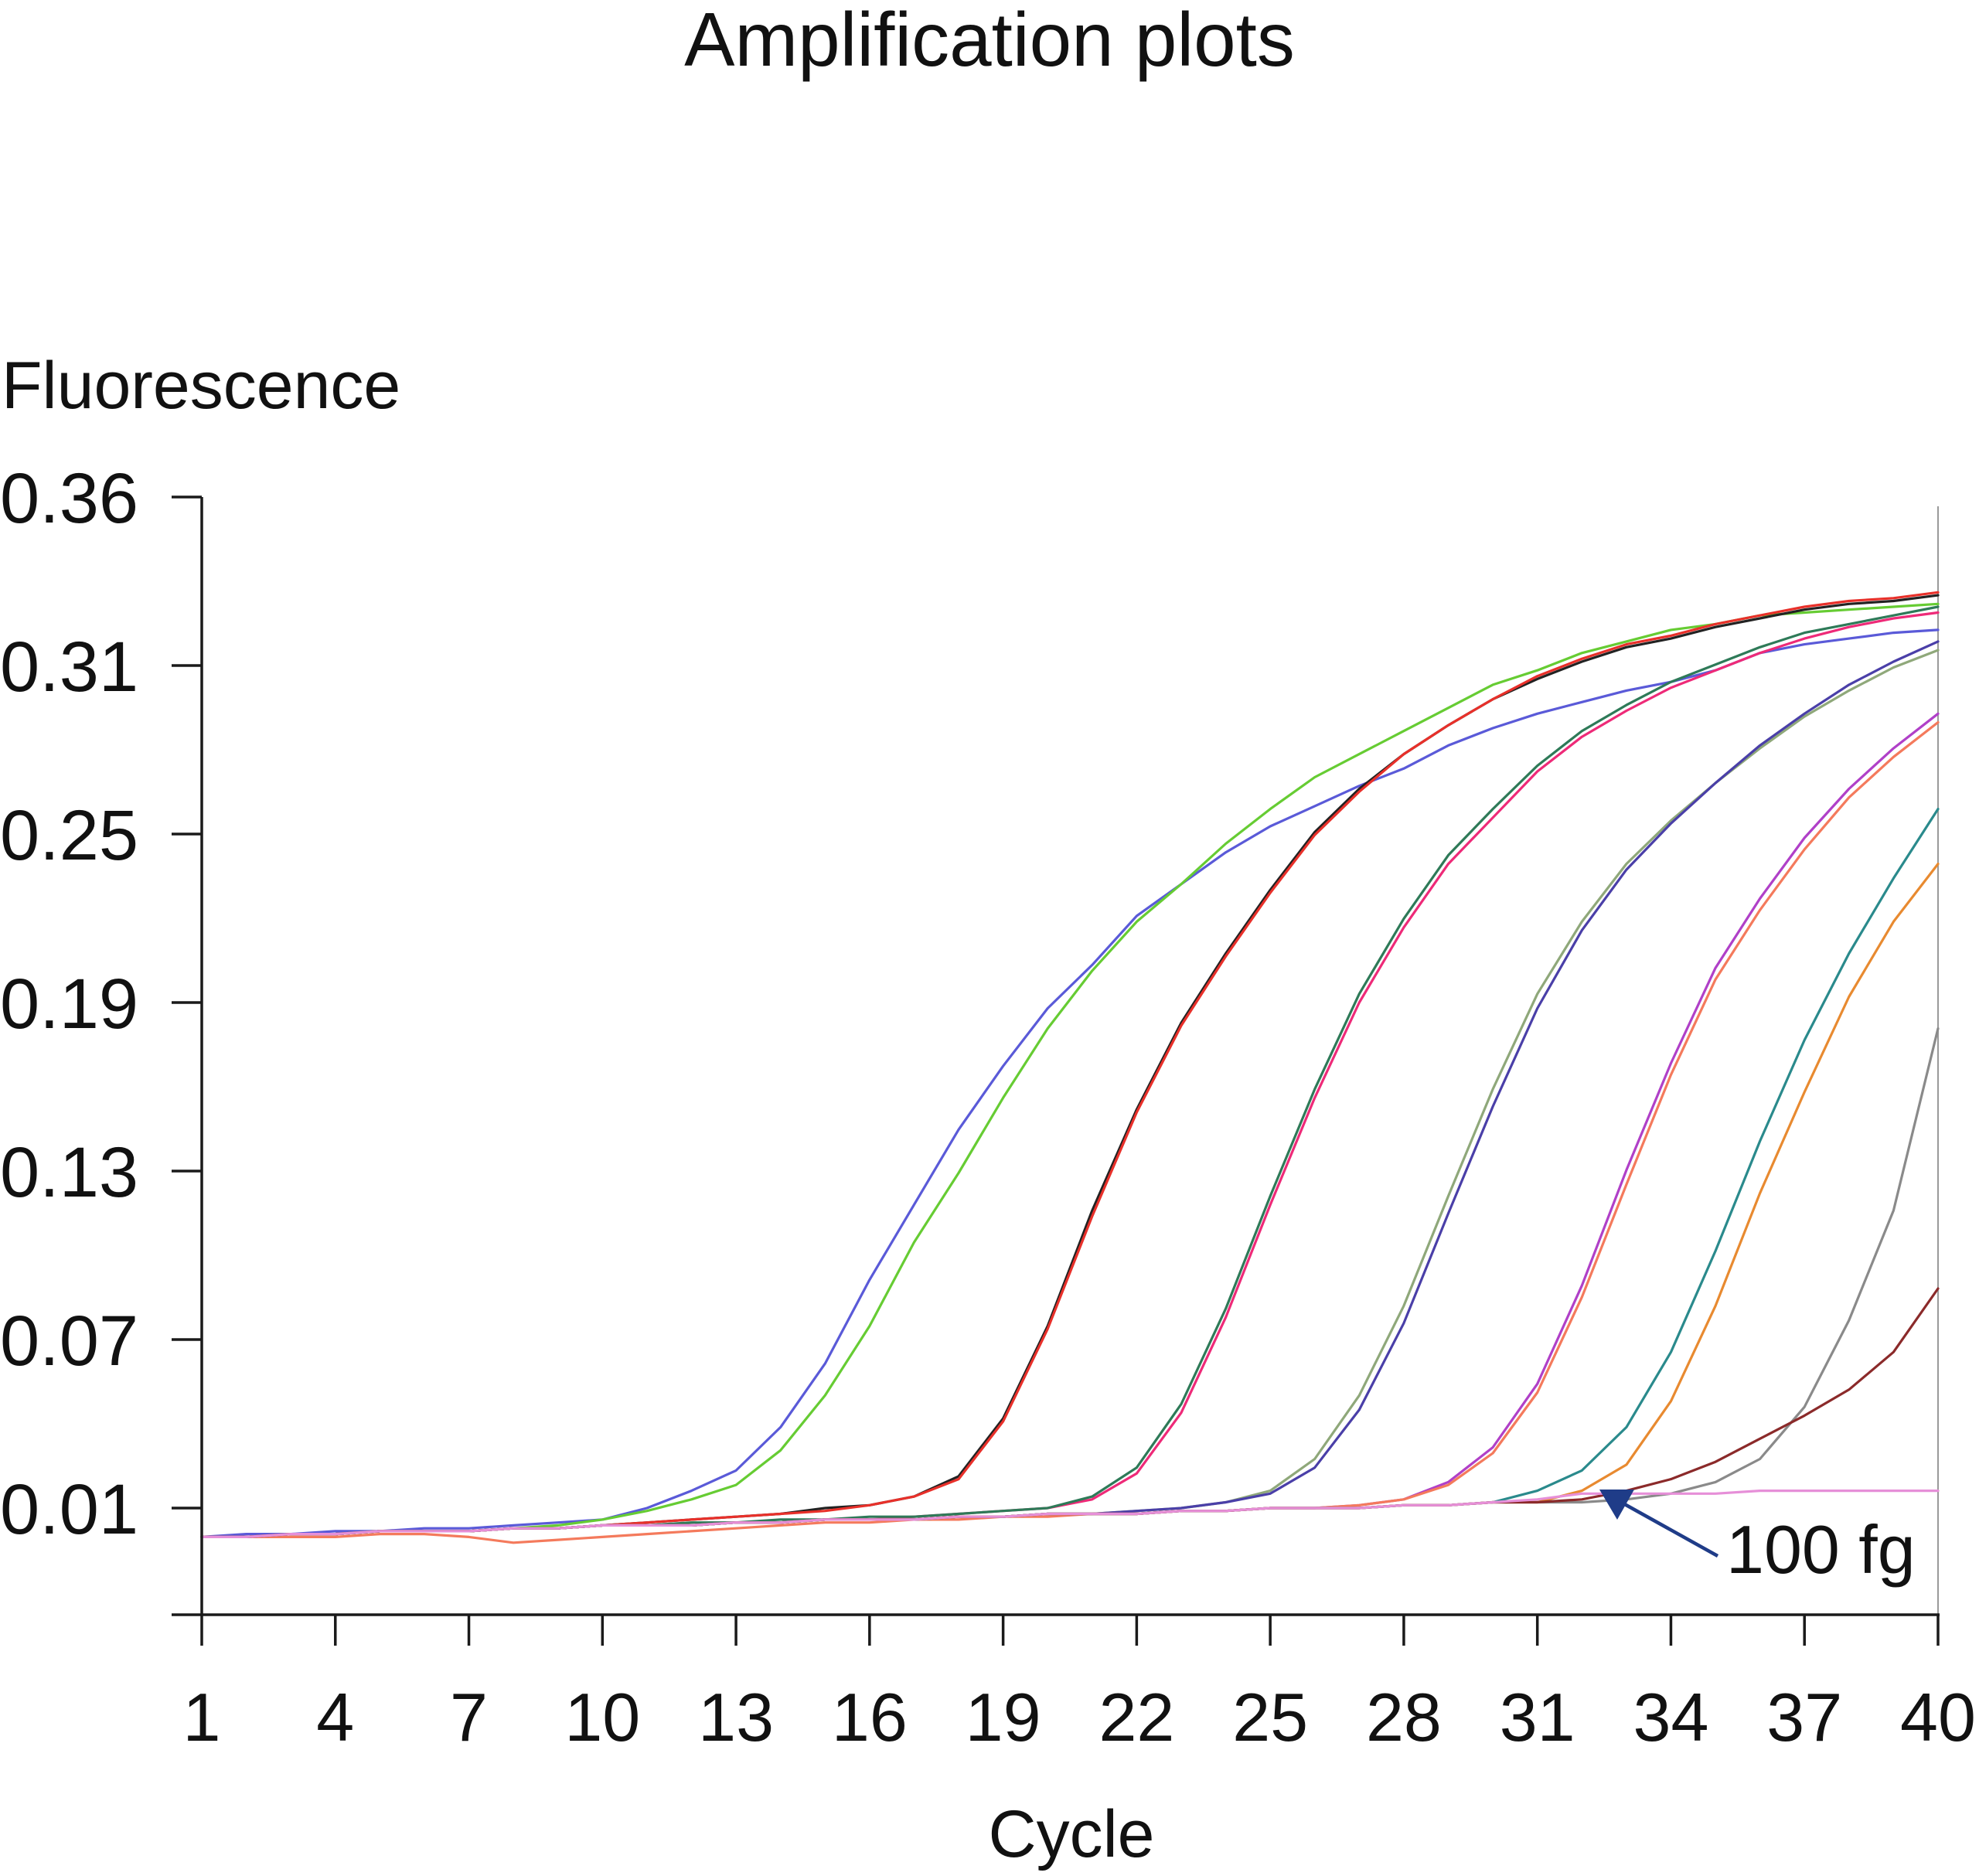 This screenshot has width=1979, height=1876. I want to click on x-ticks: 1 4 7 10 13 16 19 22 25 28 31 34 37 40, so click(1079, 1685).